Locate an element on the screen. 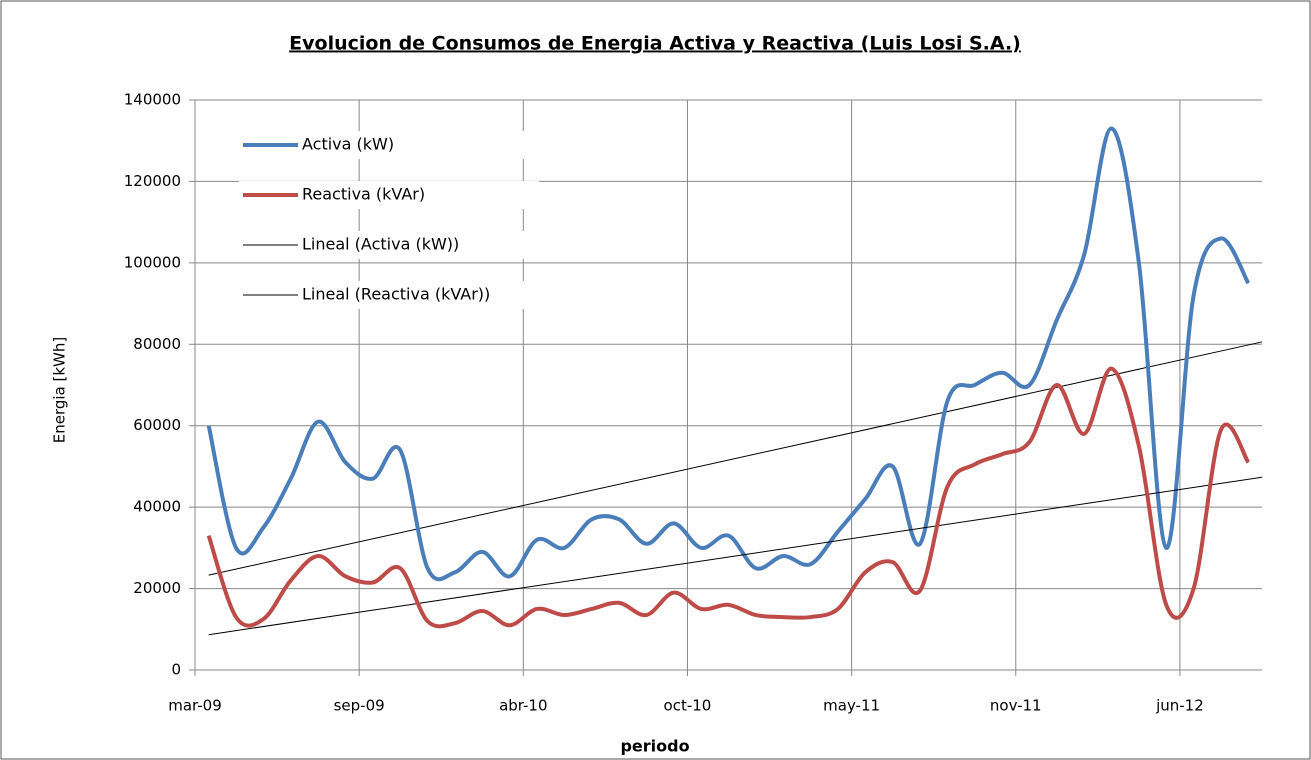  legend-label: Lineal (Activa (kW)) is located at coordinates (380, 244).